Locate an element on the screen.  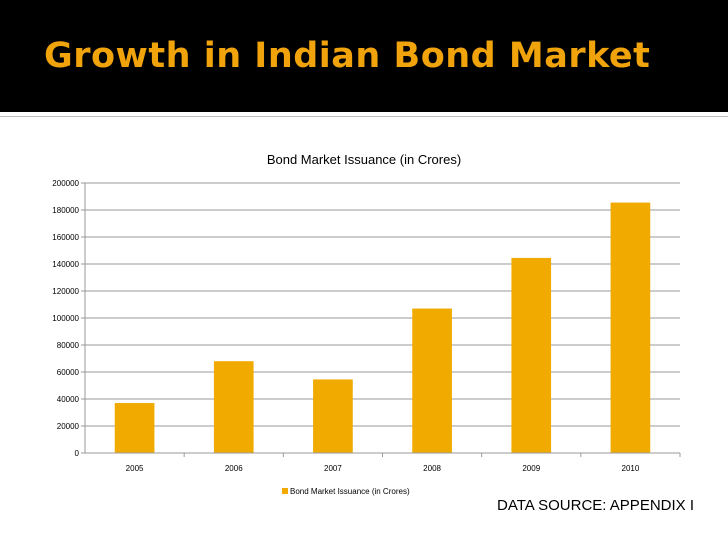
y-tick-label: 140000 is located at coordinates (65, 264).